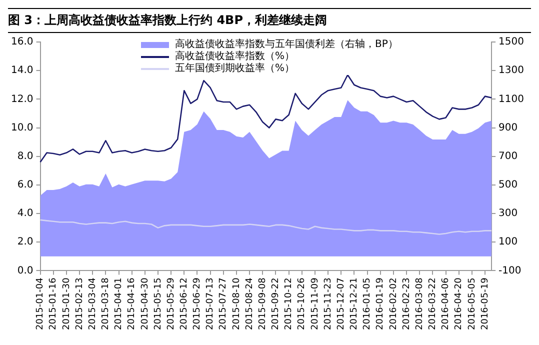  What do you see at coordinates (223, 304) in the screenshot?
I see `x-tick-label: 2015-07-27` at bounding box center [223, 304].